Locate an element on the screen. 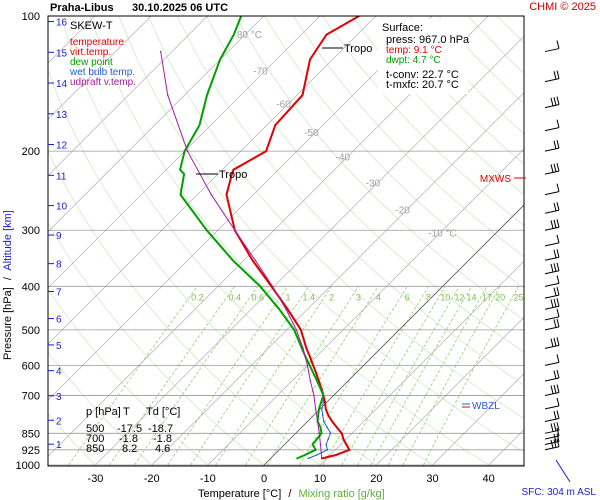  altitude-tick-label: 8 is located at coordinates (59, 265).